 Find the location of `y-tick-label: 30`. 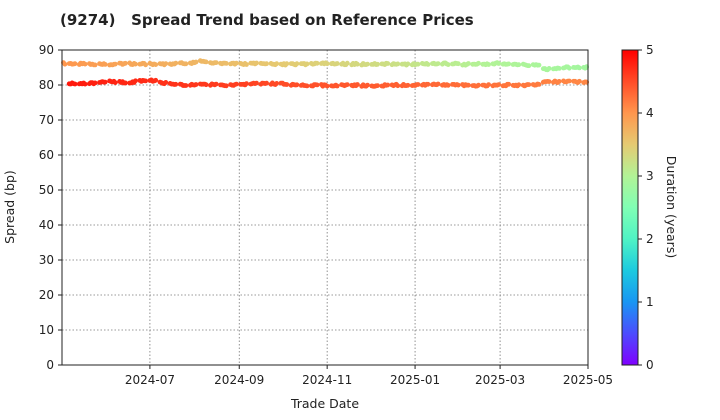

y-tick-label: 30 is located at coordinates (46, 260).